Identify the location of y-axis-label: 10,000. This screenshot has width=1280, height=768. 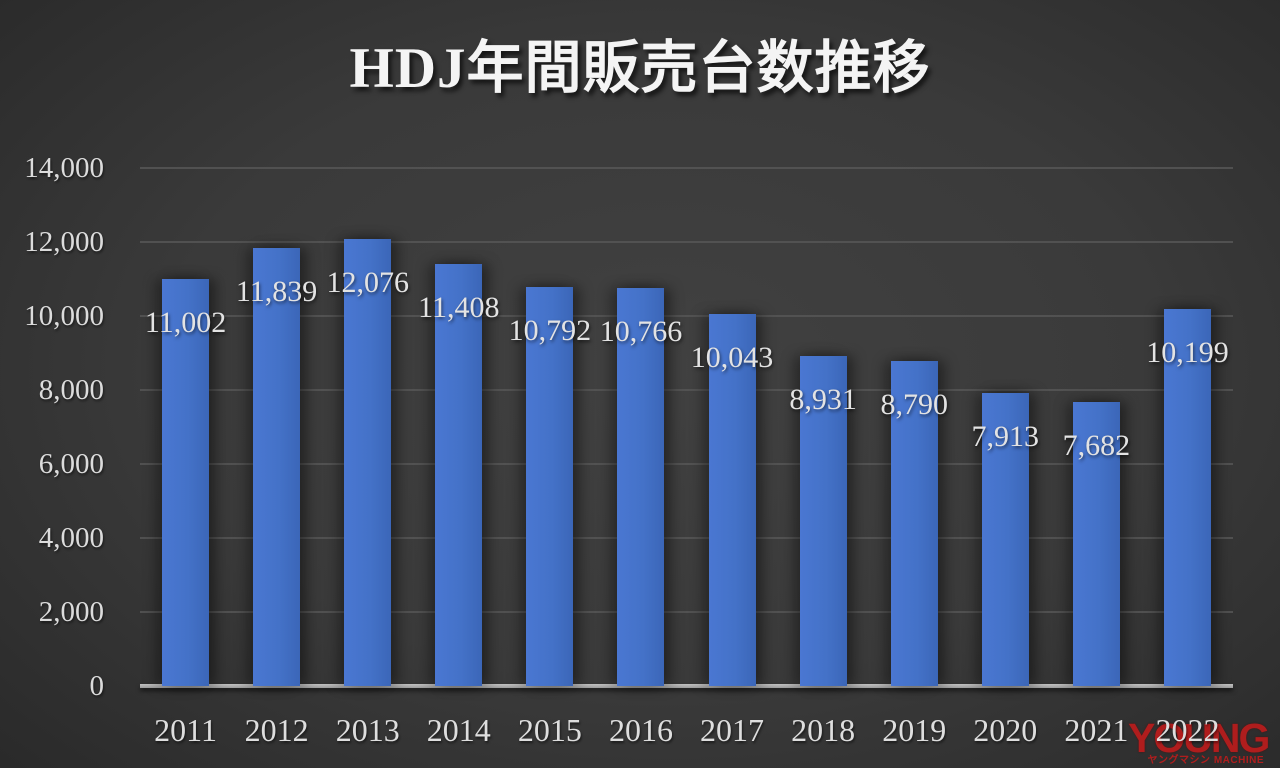
(64, 316).